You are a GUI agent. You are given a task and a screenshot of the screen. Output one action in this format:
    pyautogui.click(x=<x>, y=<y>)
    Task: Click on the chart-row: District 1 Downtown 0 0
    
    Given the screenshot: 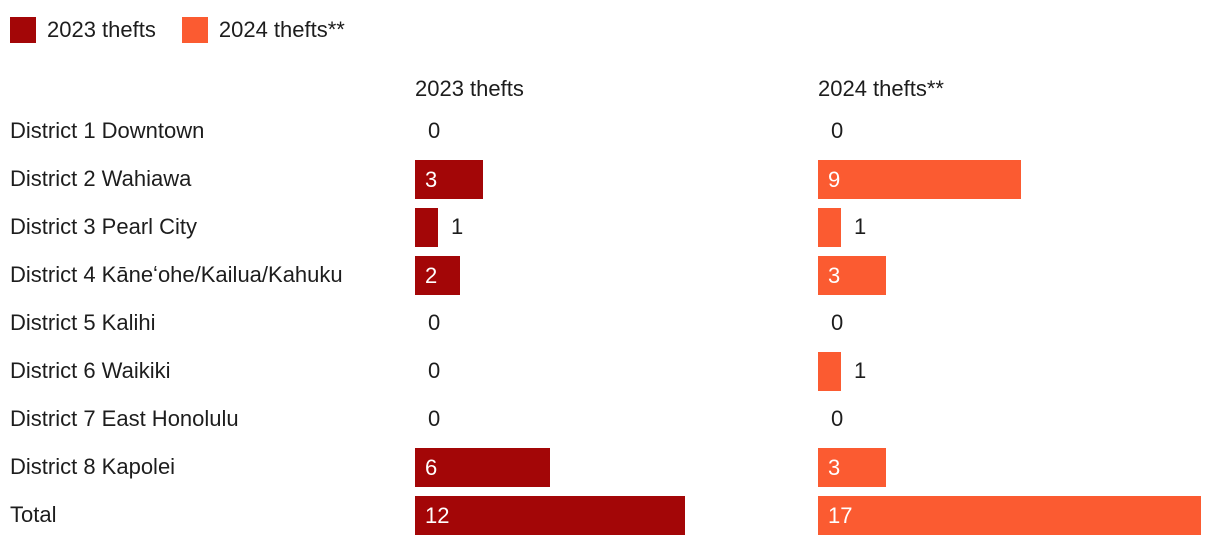 What is the action you would take?
    pyautogui.click(x=615, y=131)
    